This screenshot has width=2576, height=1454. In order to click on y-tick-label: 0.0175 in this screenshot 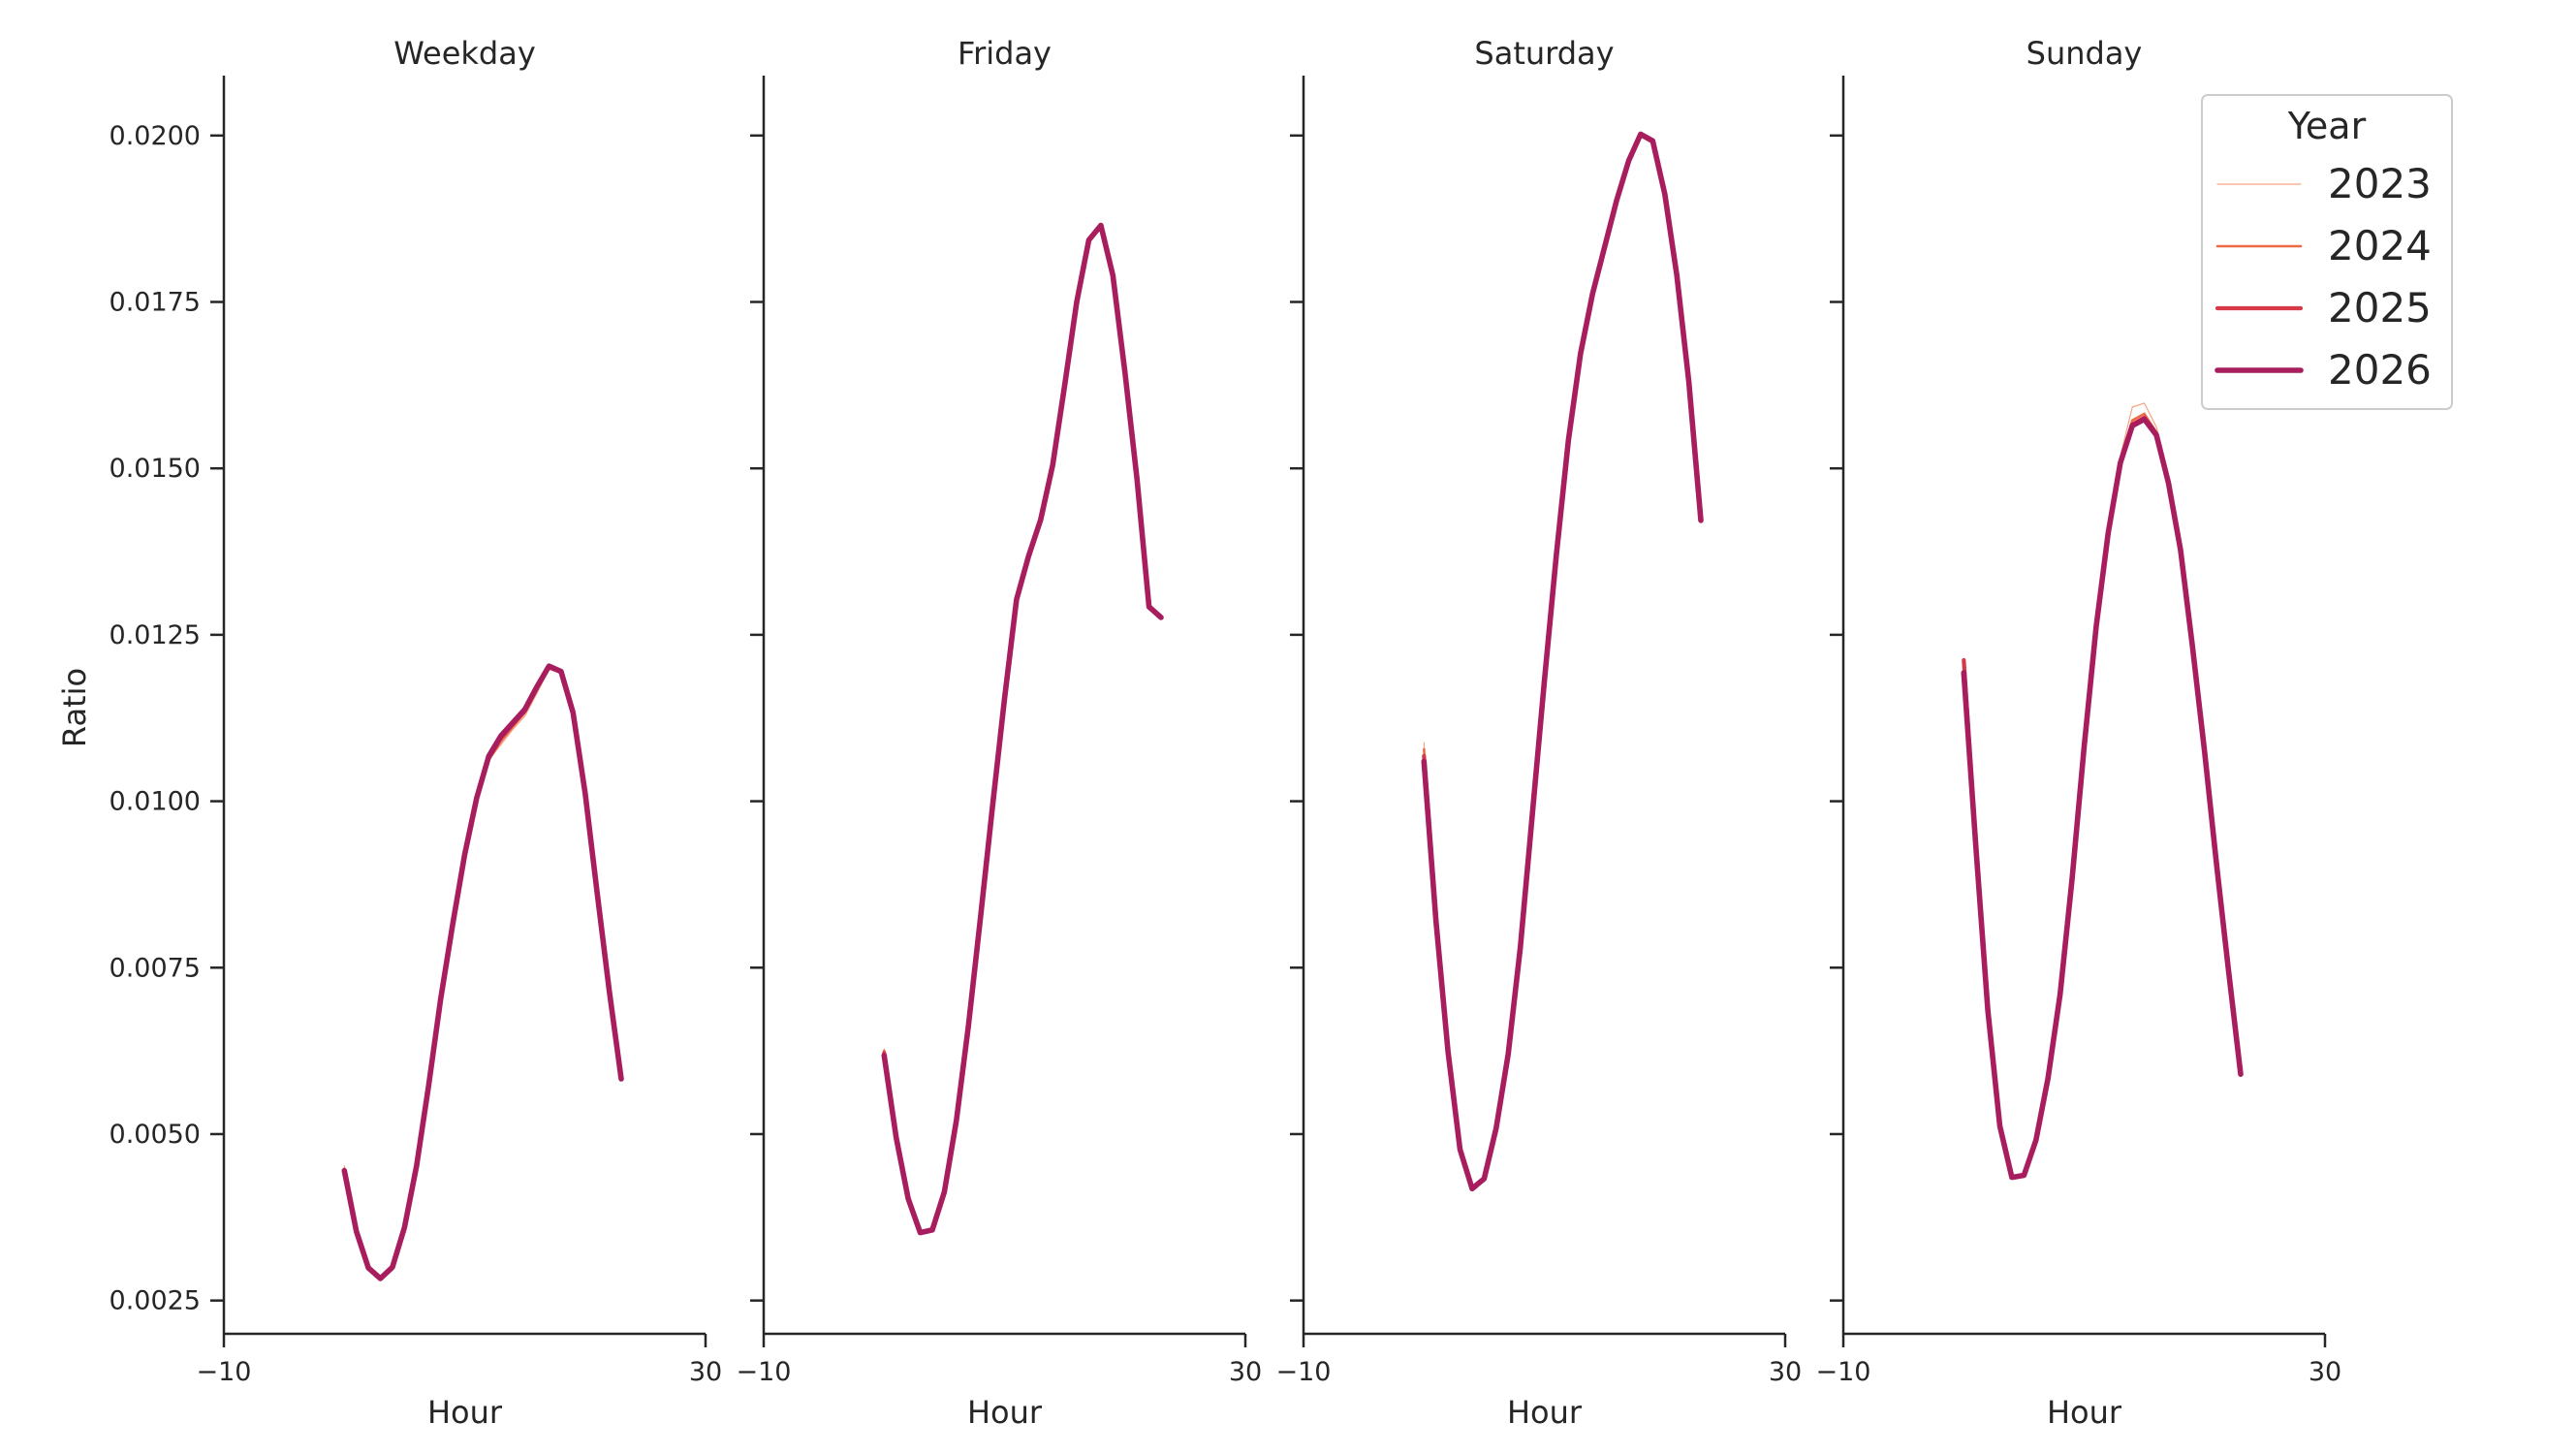, I will do `click(155, 303)`.